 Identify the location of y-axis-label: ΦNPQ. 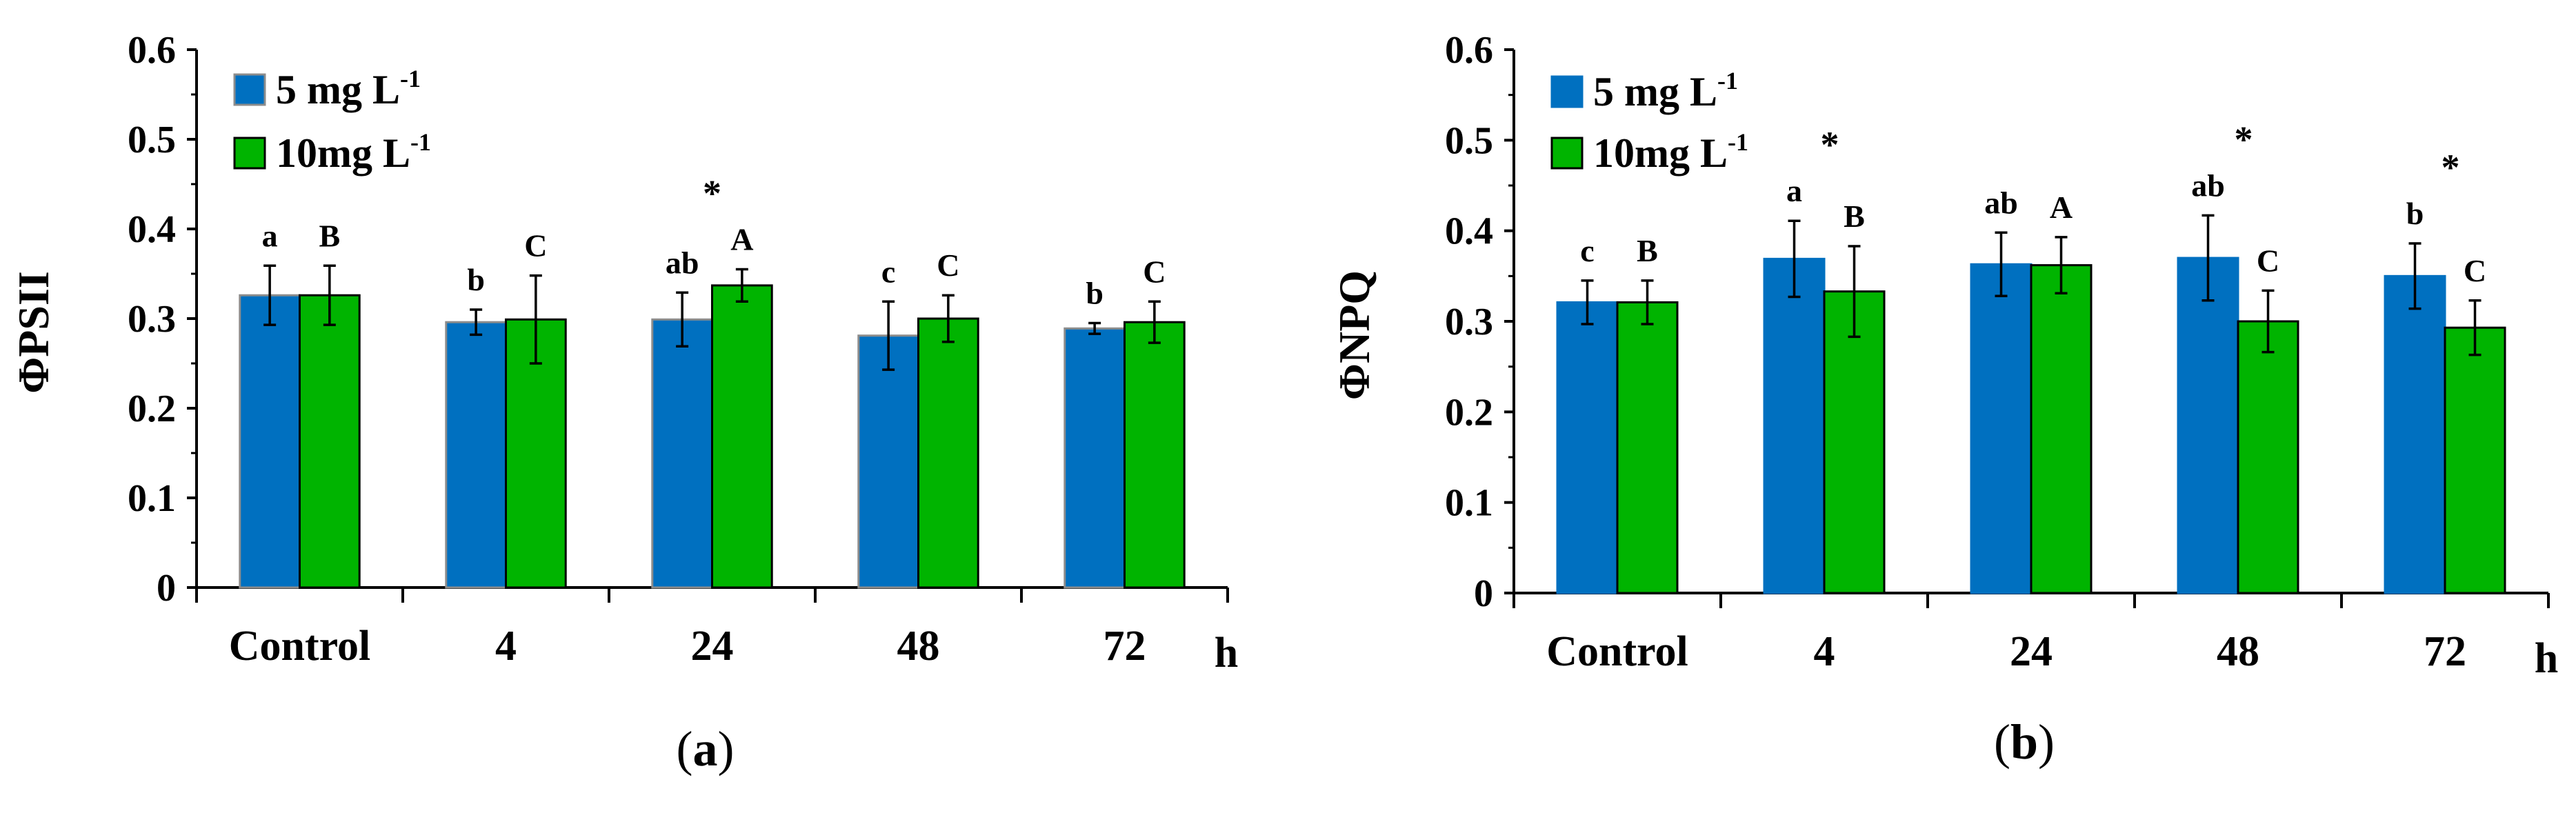
(1354, 335).